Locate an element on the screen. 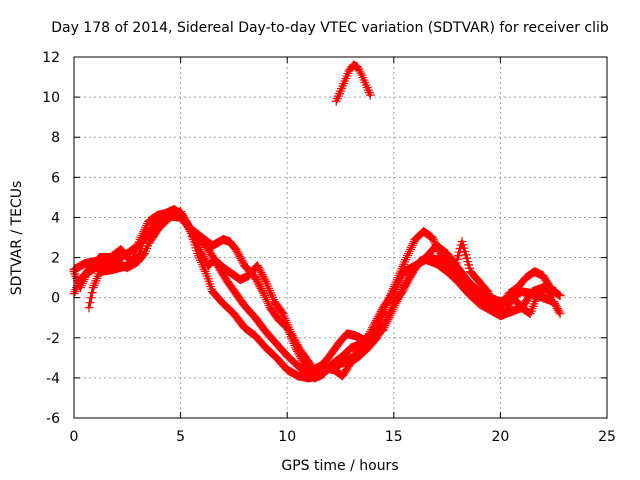 The image size is (640, 480). y-tick-label: 8 is located at coordinates (55, 138).